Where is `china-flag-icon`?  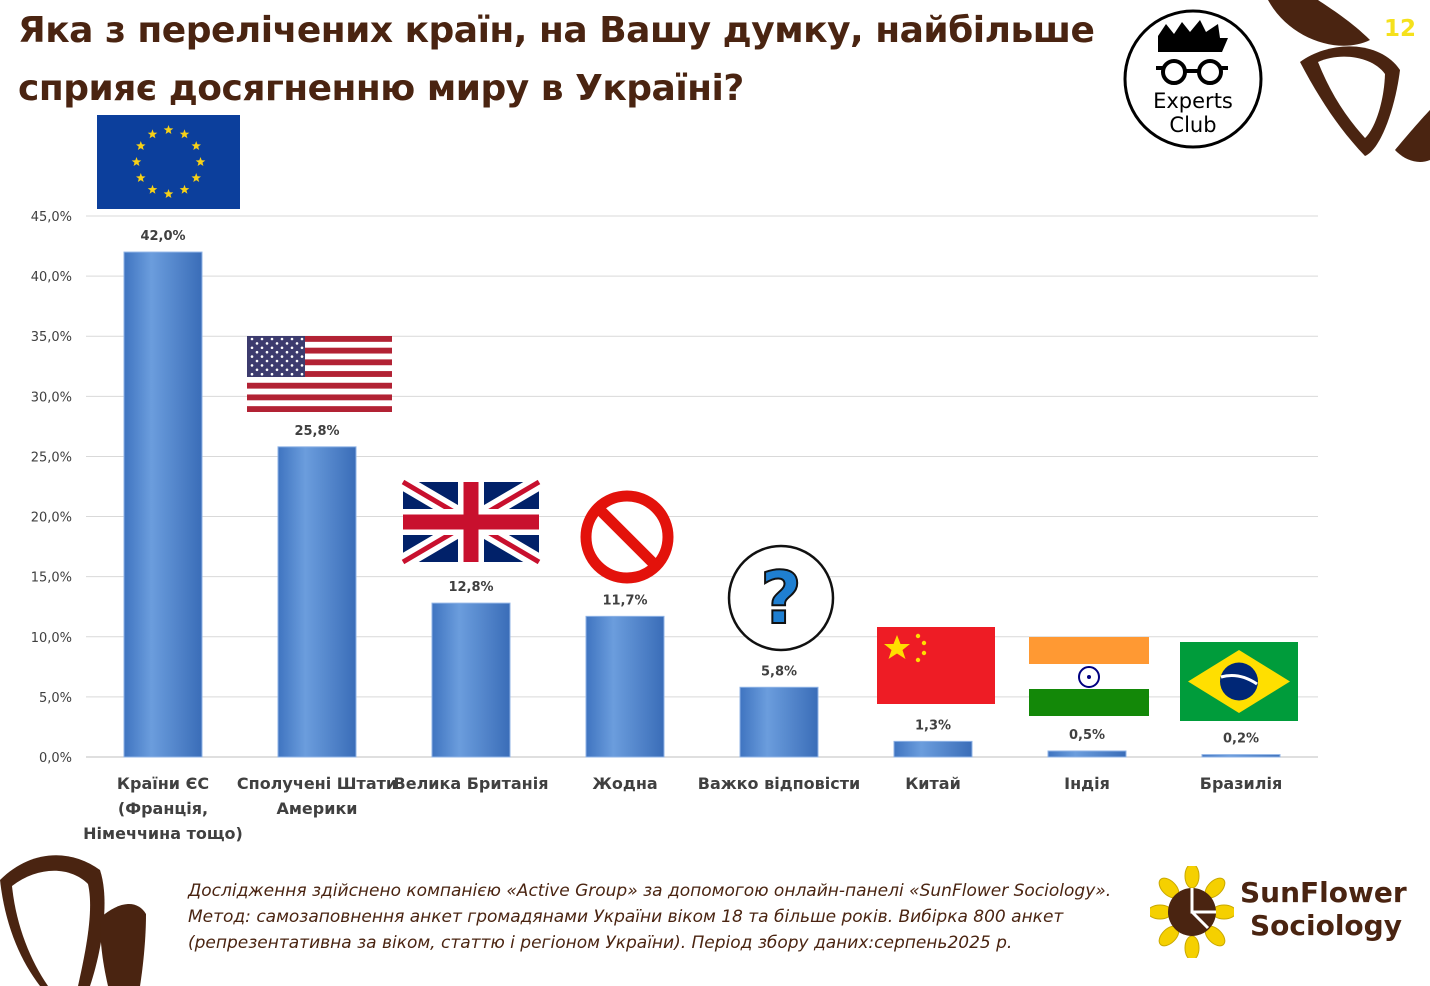
china-flag-icon is located at coordinates (936, 665).